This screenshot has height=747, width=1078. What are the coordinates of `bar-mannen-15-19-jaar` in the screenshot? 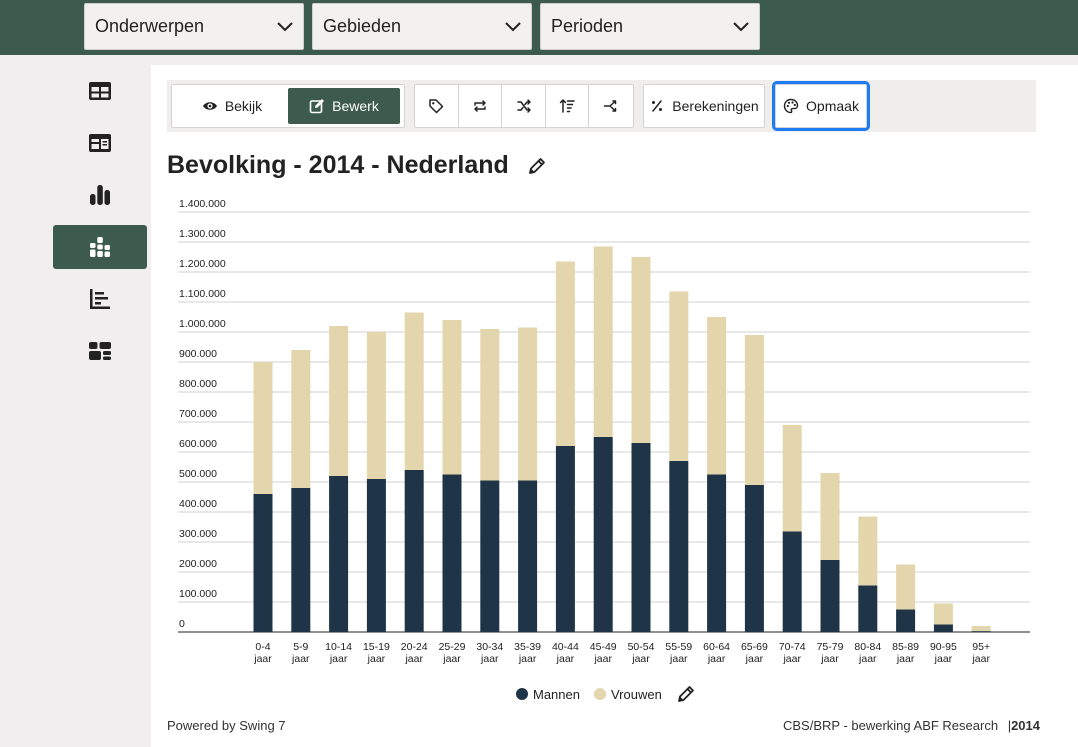 It's located at (376, 555).